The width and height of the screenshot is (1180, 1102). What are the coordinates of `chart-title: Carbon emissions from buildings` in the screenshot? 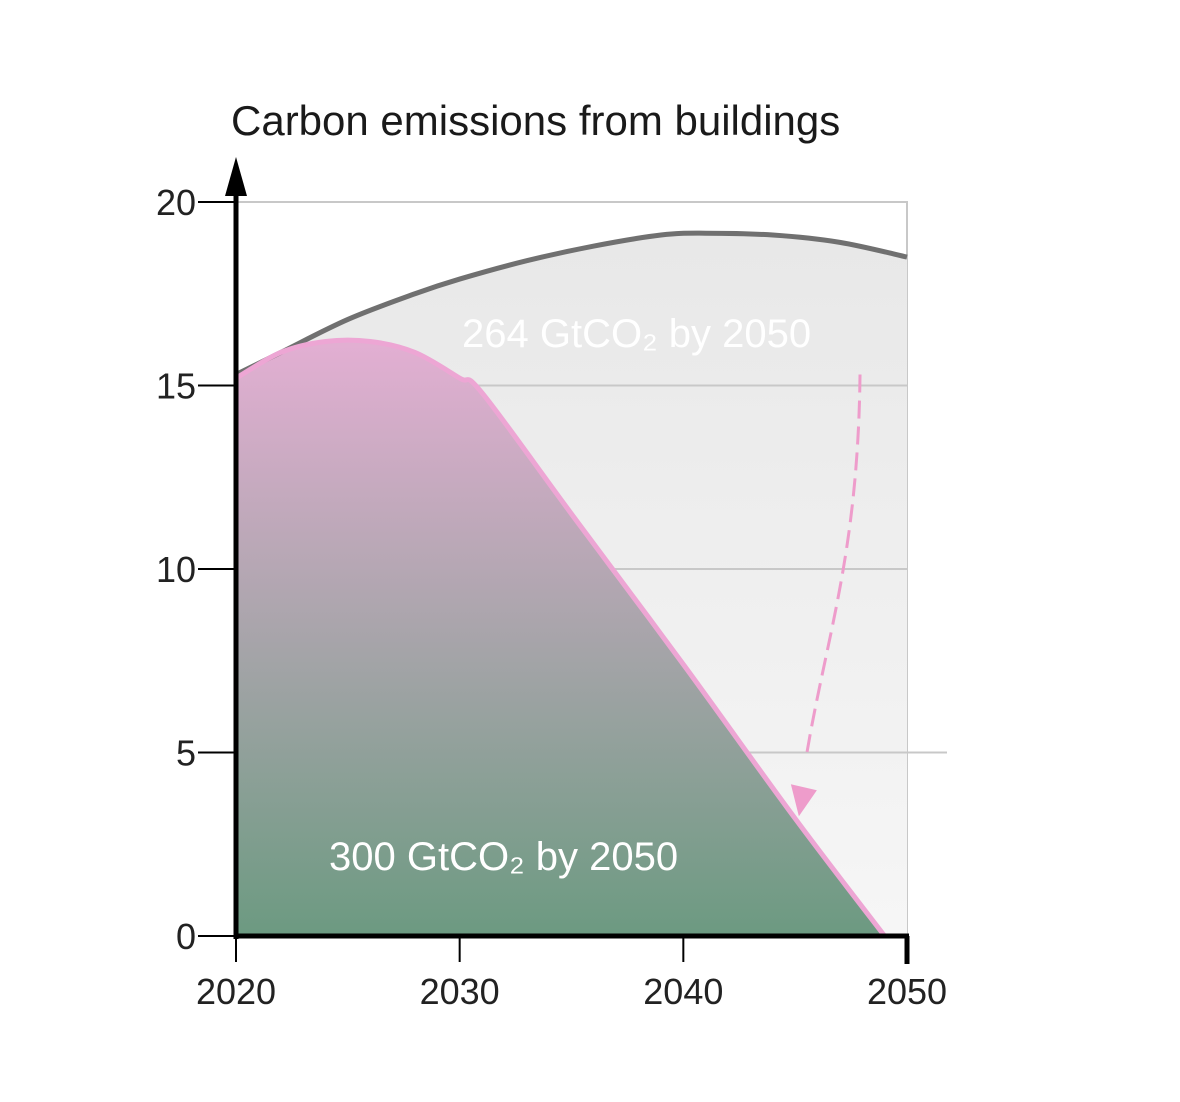 It's located at (535, 120).